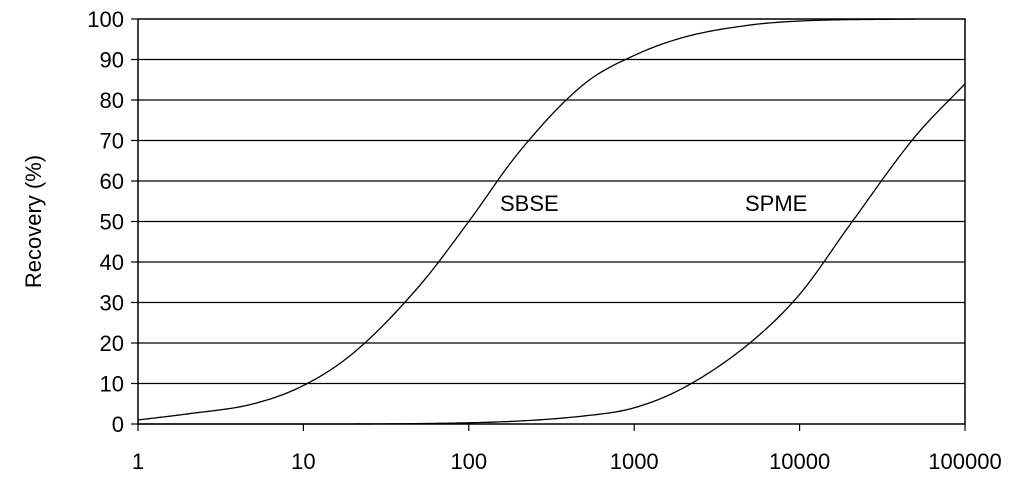  Describe the element at coordinates (529, 203) in the screenshot. I see `series-label-sbse: SBSE` at that location.